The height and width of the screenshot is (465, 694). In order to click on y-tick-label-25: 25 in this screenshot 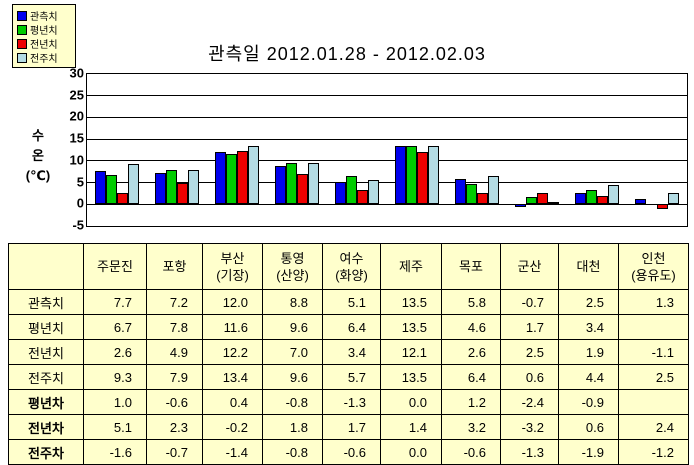, I will do `click(76, 95)`.